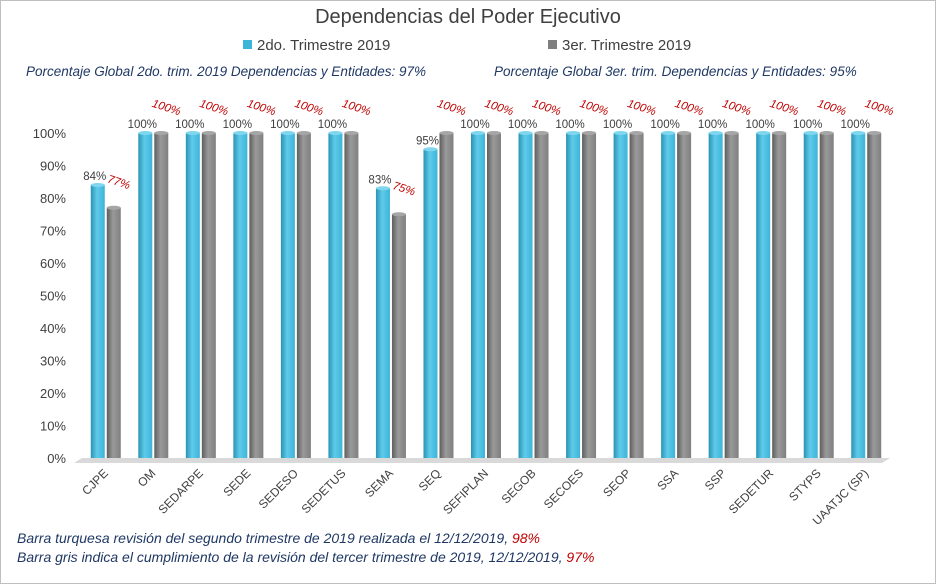  What do you see at coordinates (95, 482) in the screenshot?
I see `x-tick-label: CJPE` at bounding box center [95, 482].